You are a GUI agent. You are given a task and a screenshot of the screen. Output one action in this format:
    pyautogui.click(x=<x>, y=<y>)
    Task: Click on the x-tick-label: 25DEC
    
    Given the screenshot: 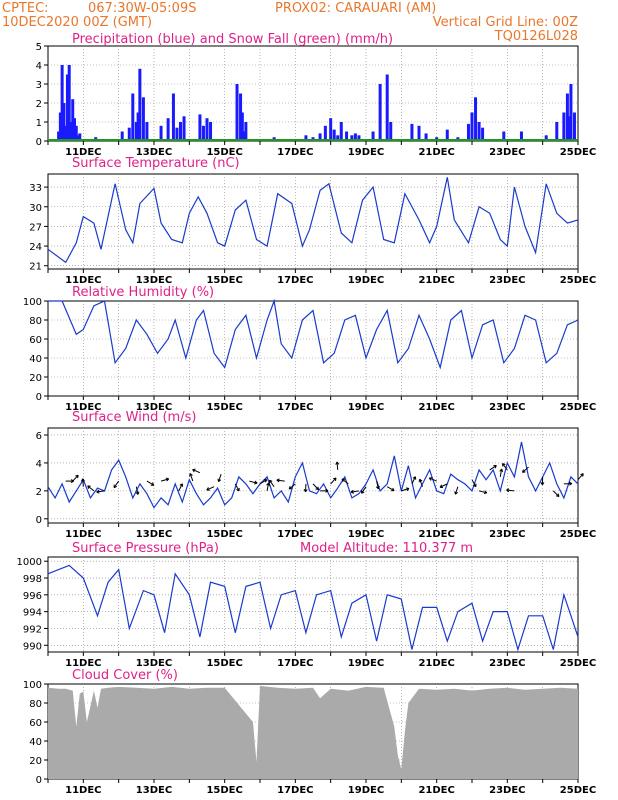 What is the action you would take?
    pyautogui.click(x=578, y=152)
    